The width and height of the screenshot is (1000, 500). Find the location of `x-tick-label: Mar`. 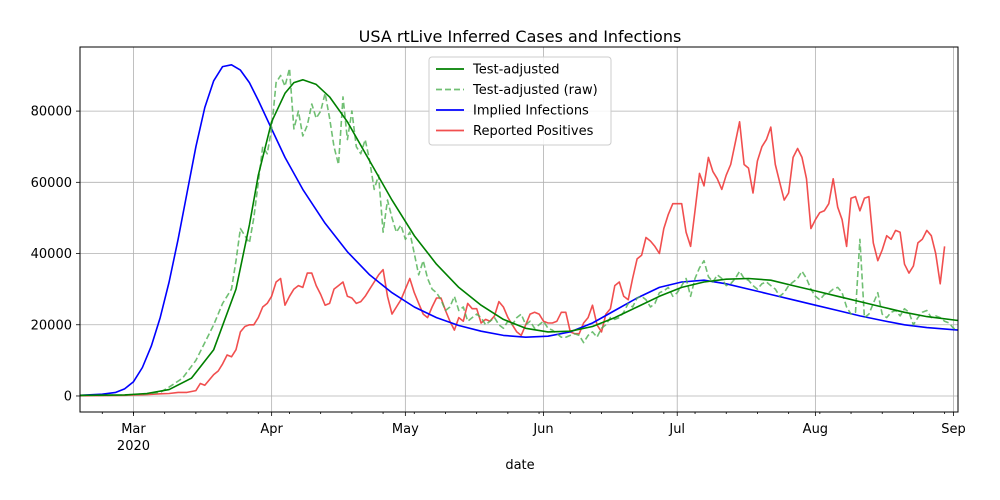

x-tick-label: Mar is located at coordinates (133, 429).